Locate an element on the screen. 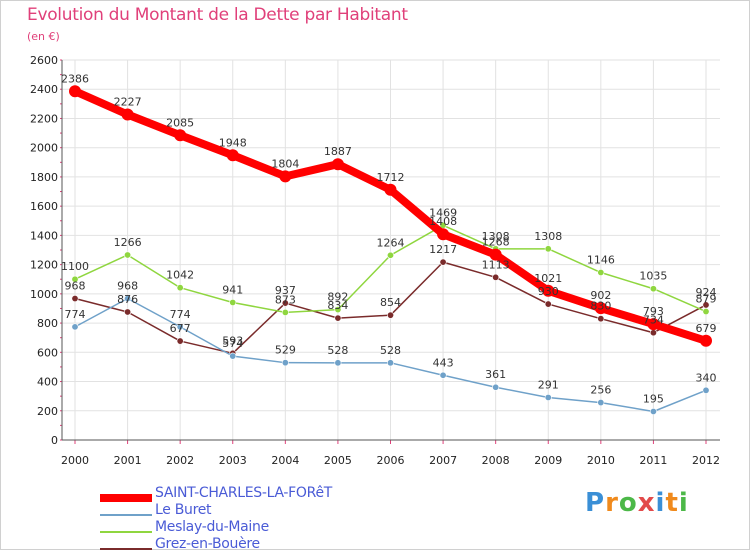 The height and width of the screenshot is (554, 750). x-tick-label: 2003 is located at coordinates (233, 460).